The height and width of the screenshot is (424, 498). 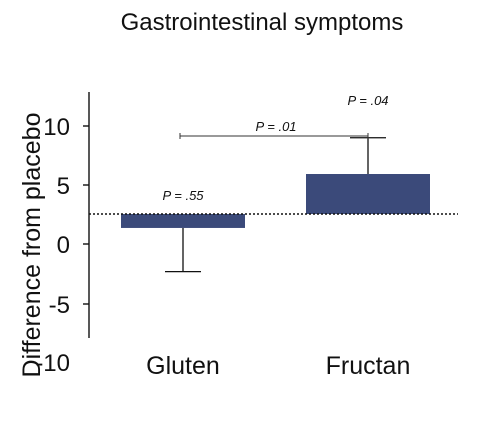 I want to click on x-category-label: Fructan, so click(x=368, y=366).